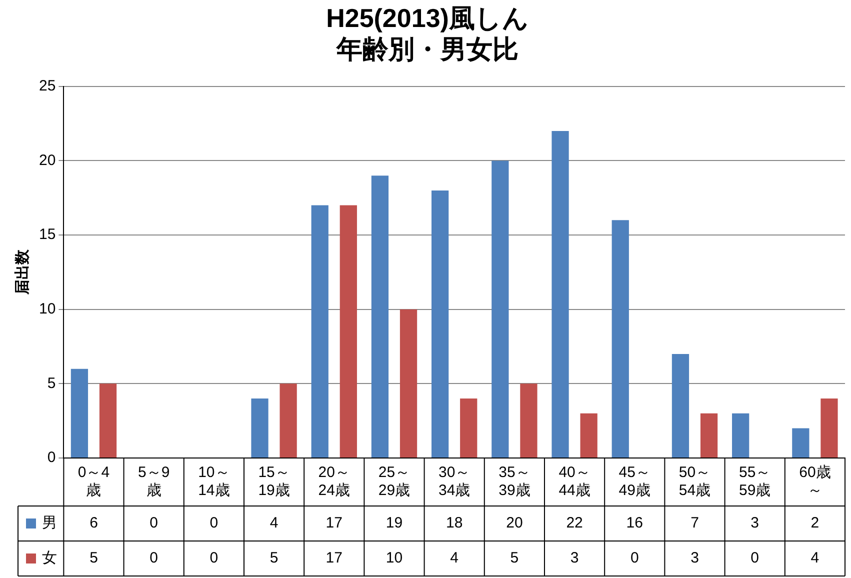 The width and height of the screenshot is (851, 578). Describe the element at coordinates (94, 523) in the screenshot. I see `data-label: 6` at that location.